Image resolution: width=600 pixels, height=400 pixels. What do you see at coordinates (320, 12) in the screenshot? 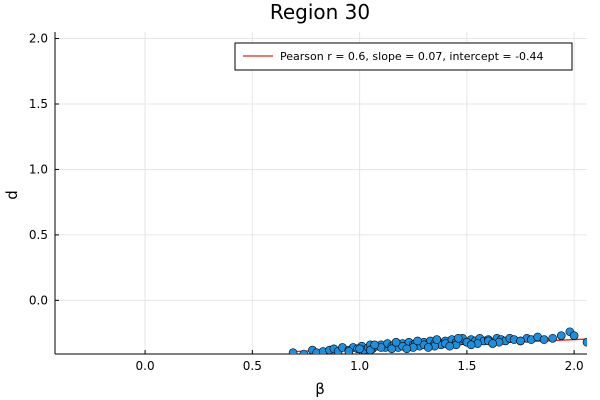
I see `chart-title: Region 30` at bounding box center [320, 12].